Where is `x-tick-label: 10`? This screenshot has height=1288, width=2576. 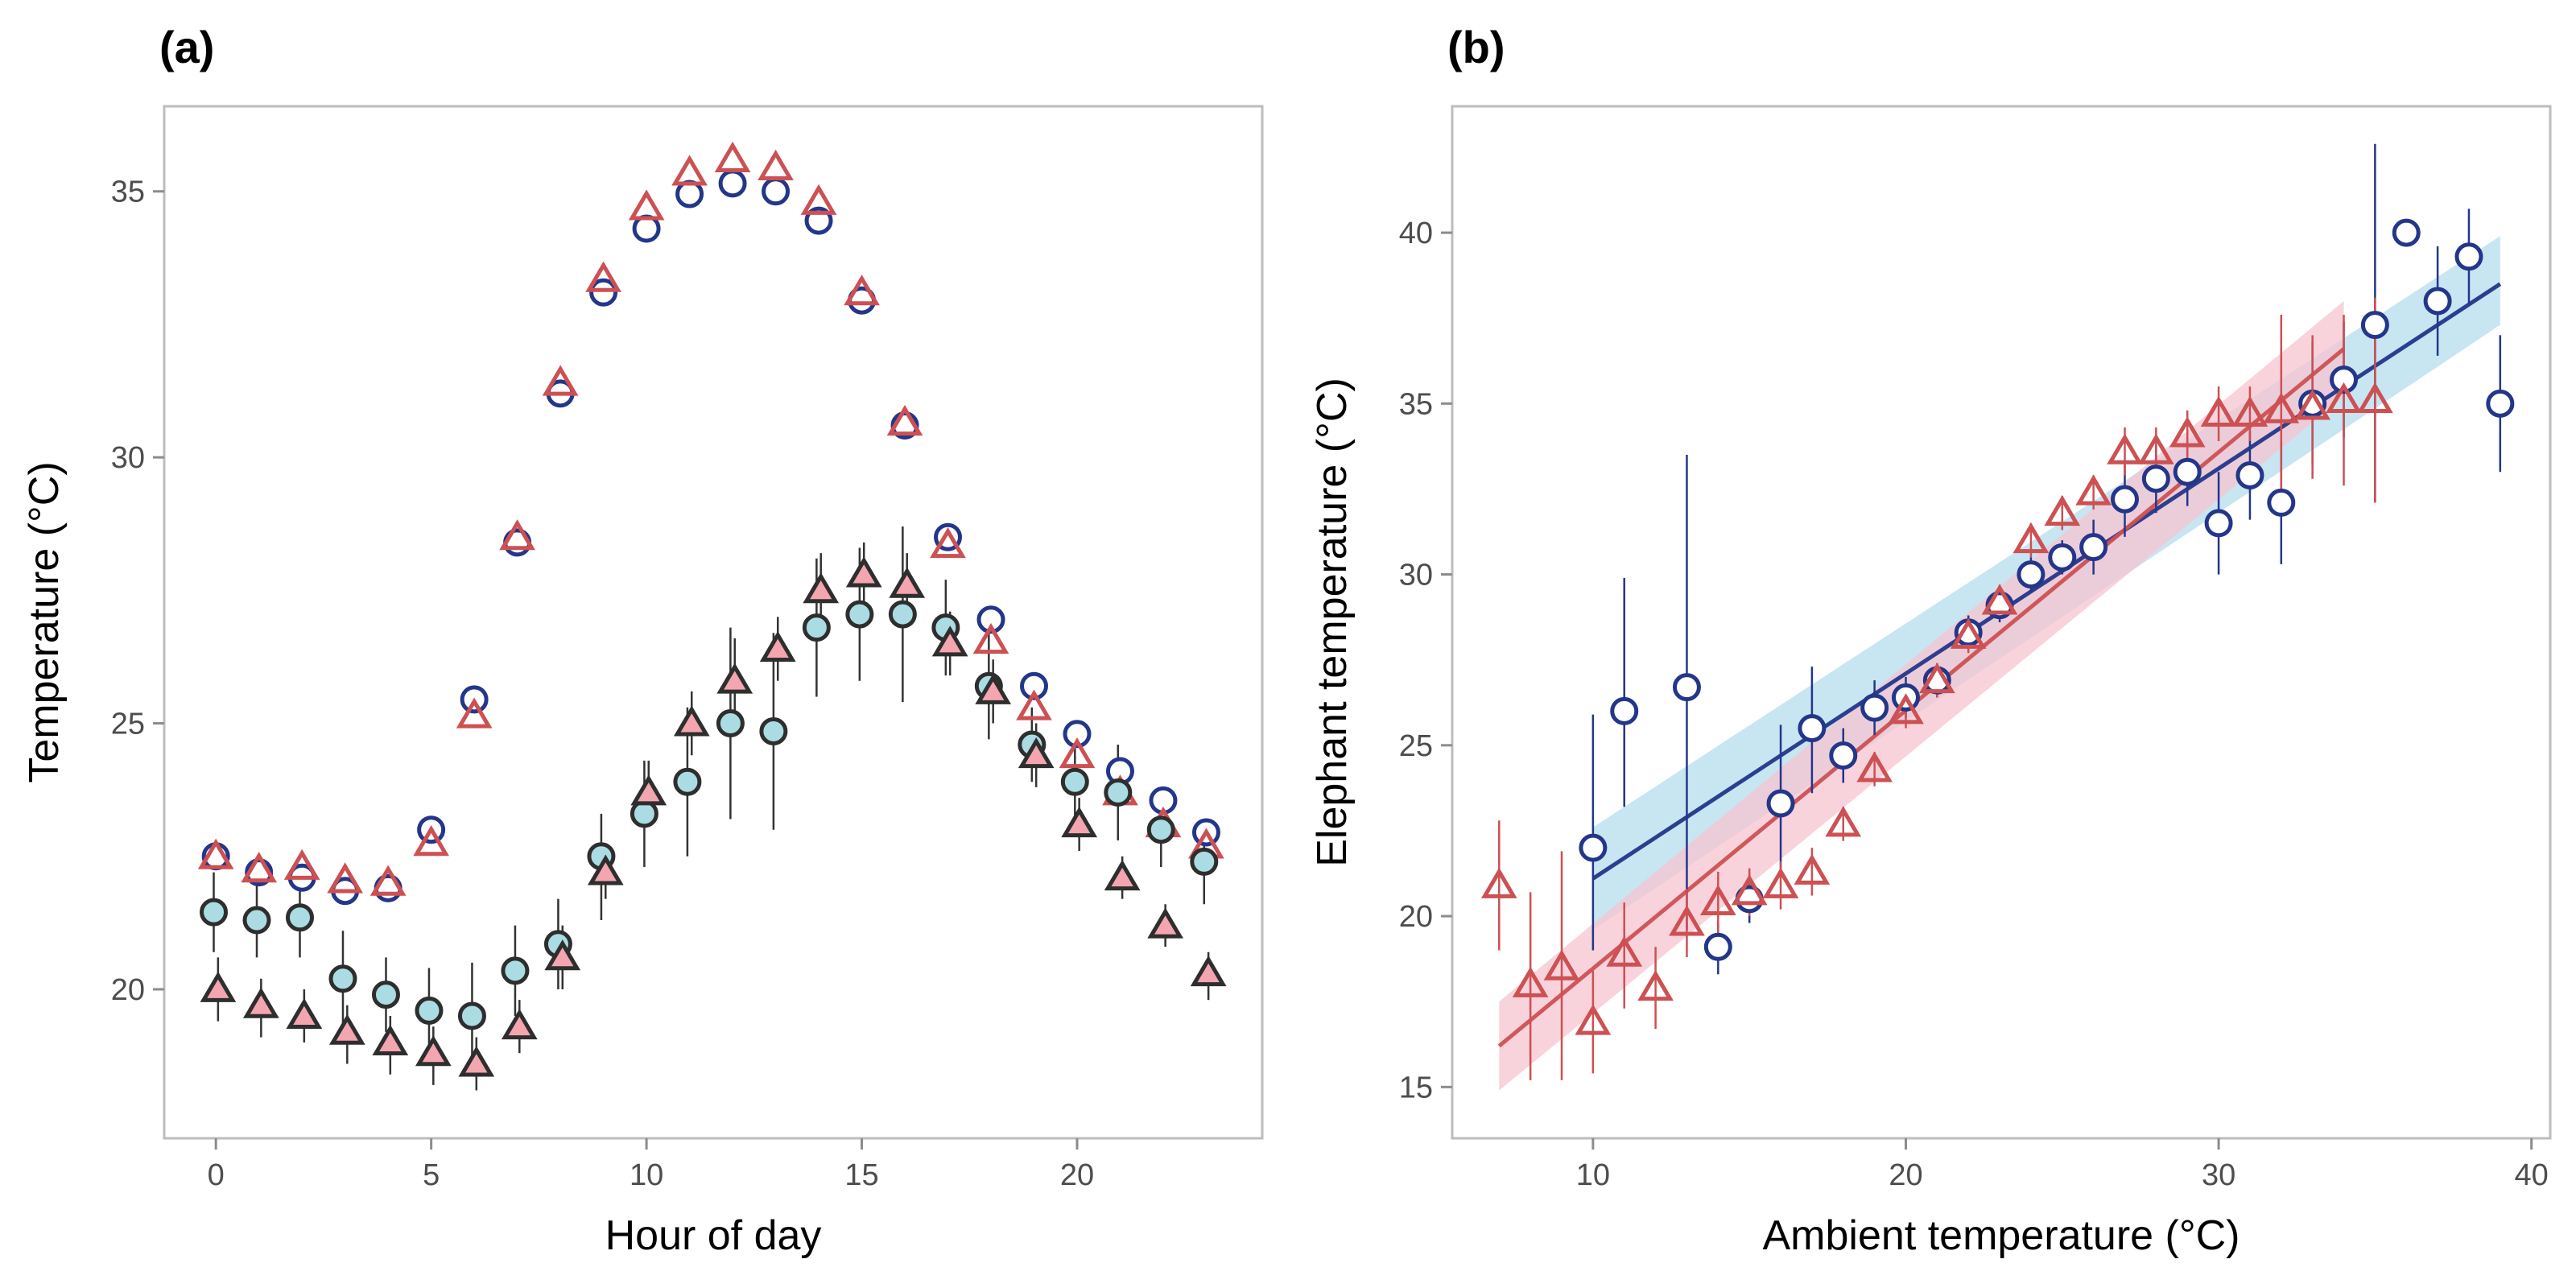
x-tick-label: 10 is located at coordinates (1593, 1175).